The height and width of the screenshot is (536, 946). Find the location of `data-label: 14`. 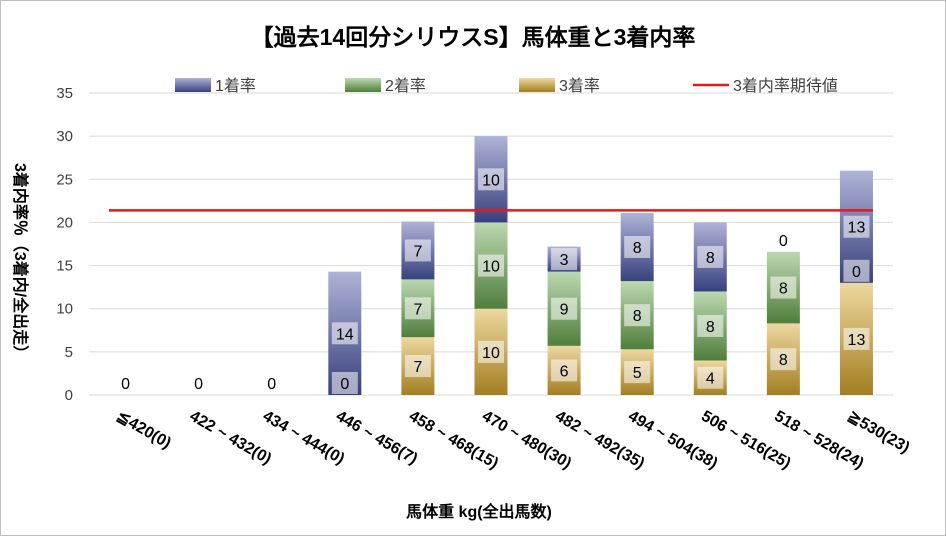

data-label: 14 is located at coordinates (345, 334).